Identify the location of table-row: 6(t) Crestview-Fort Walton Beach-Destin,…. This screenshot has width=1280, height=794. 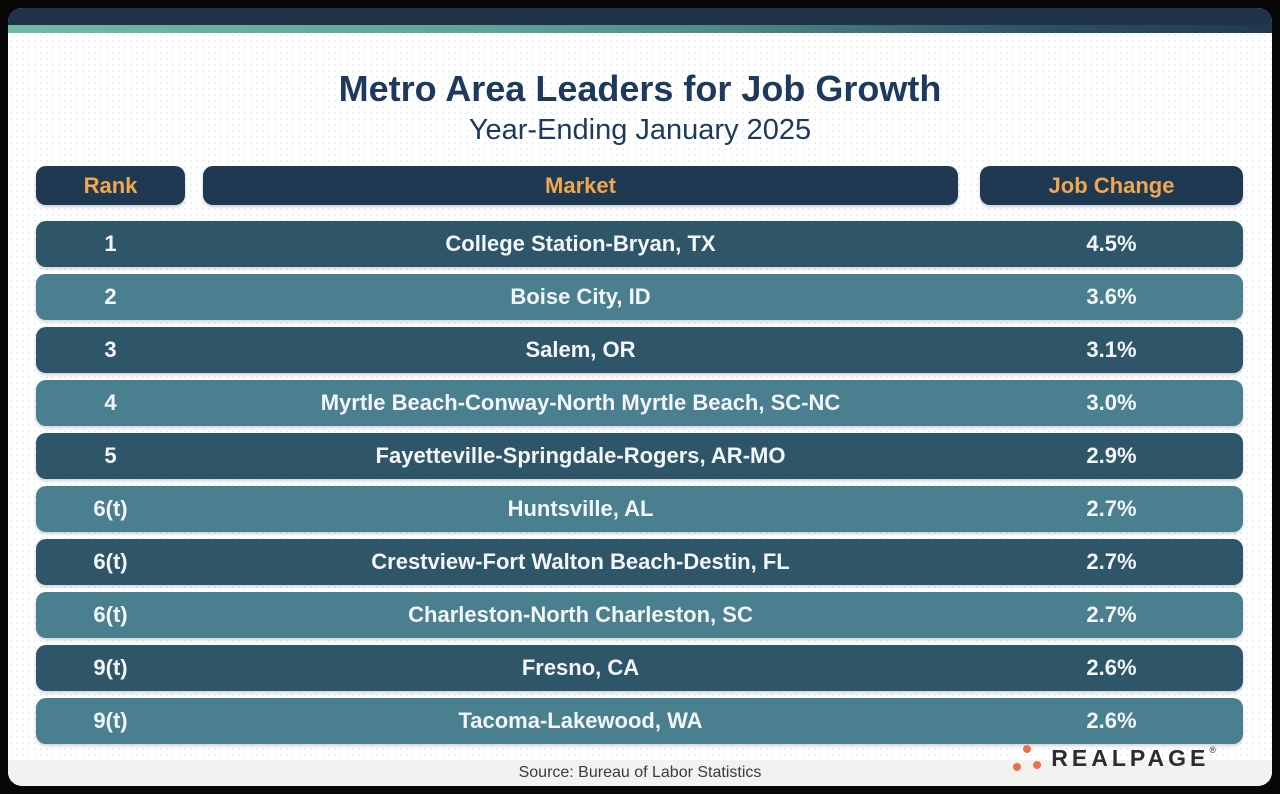
(639, 562).